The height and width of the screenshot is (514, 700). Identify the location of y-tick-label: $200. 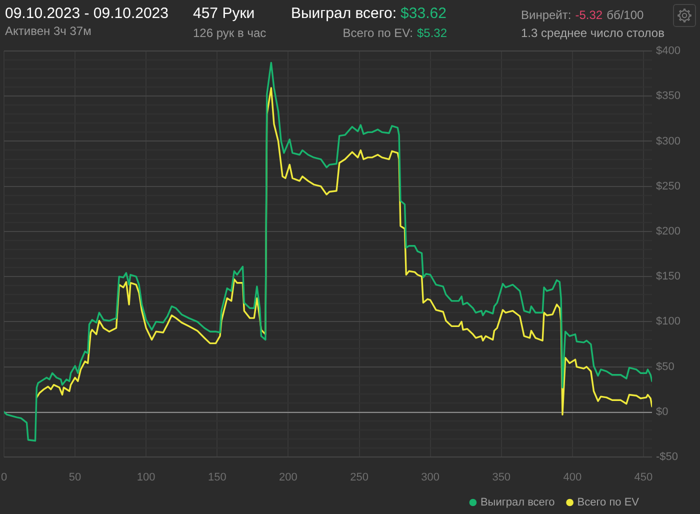
(668, 231).